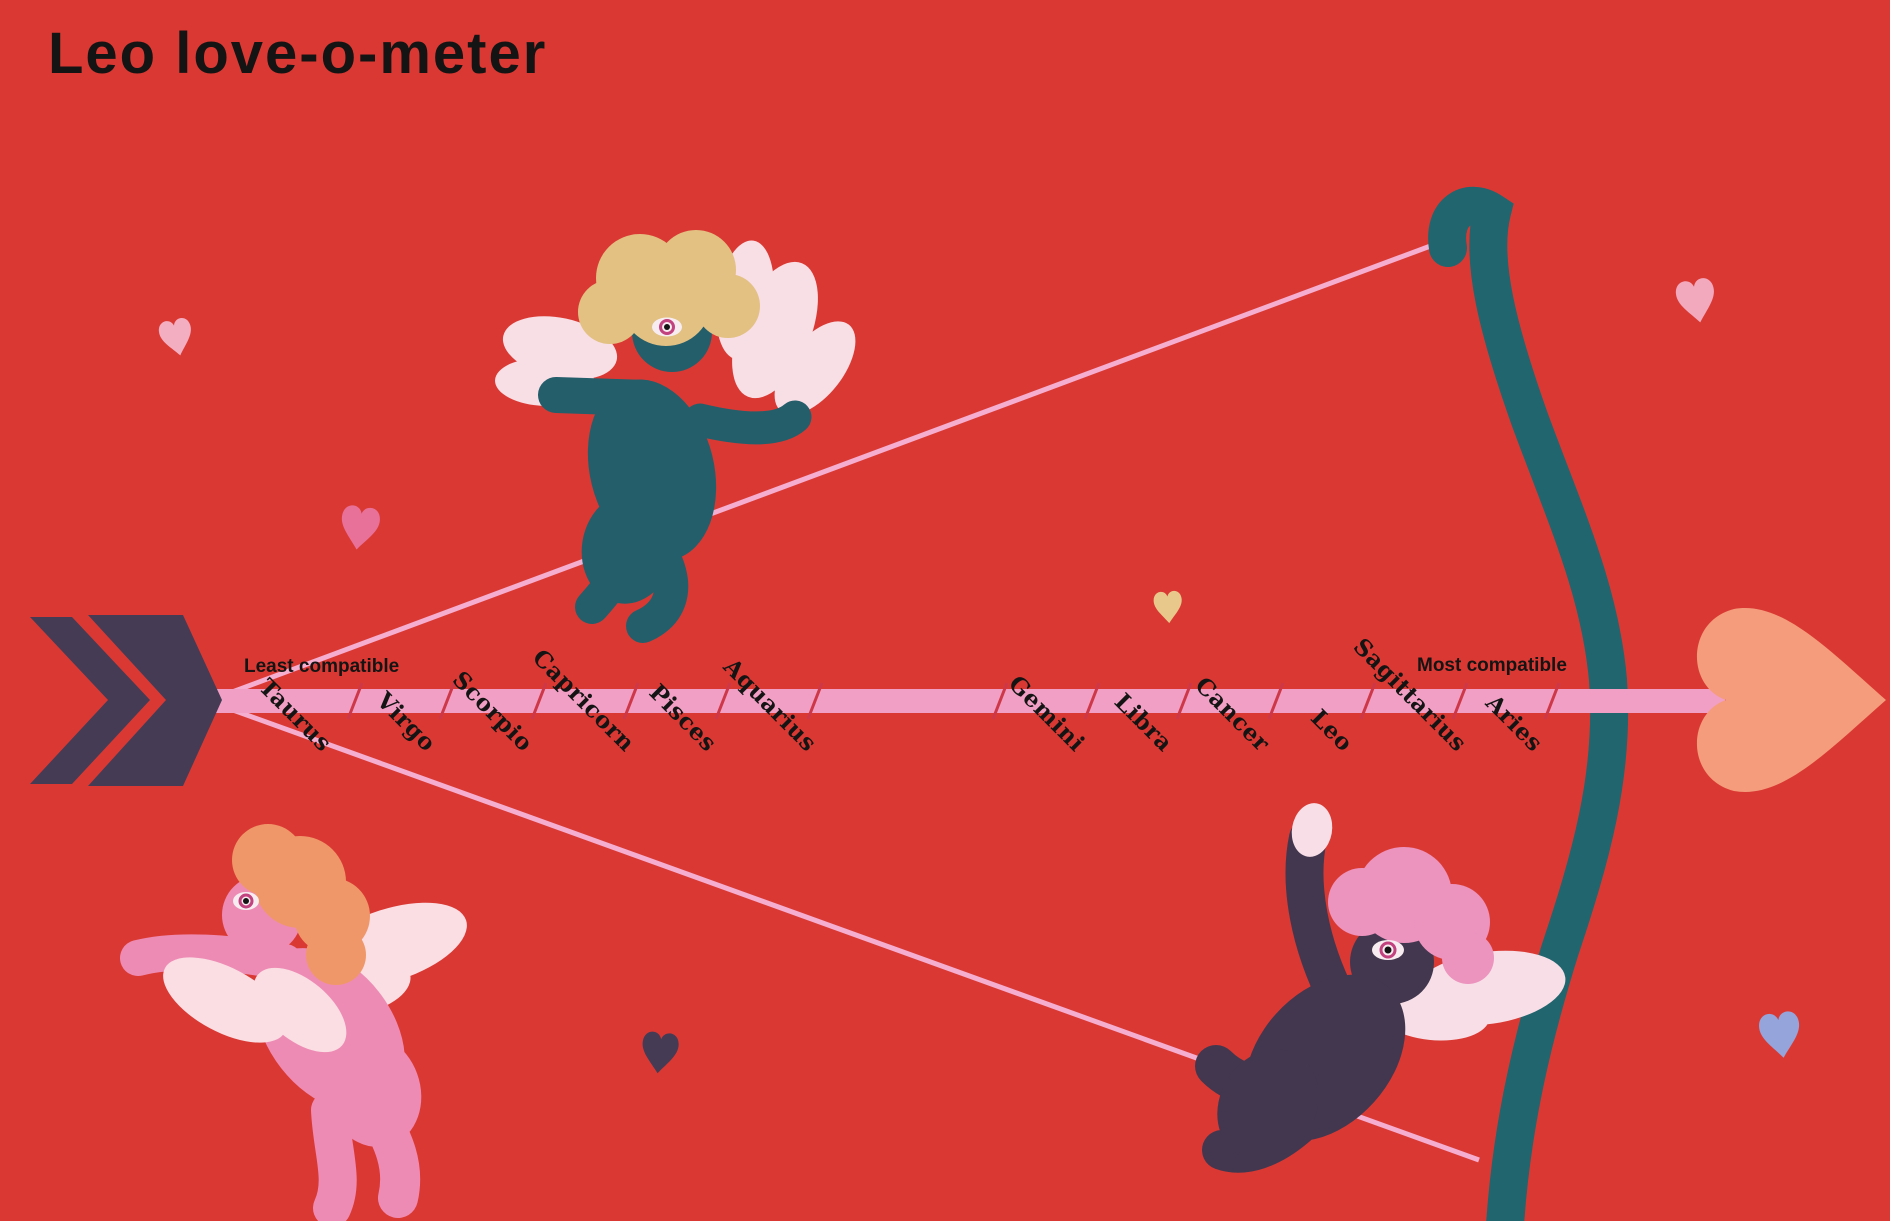 The width and height of the screenshot is (1890, 1221). I want to click on fletching-chevron-small, so click(90, 700).